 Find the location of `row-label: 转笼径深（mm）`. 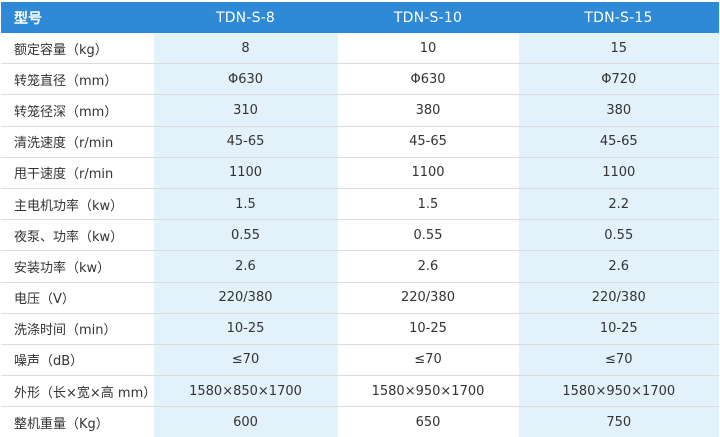

row-label: 转笼径深（mm） is located at coordinates (77, 110).